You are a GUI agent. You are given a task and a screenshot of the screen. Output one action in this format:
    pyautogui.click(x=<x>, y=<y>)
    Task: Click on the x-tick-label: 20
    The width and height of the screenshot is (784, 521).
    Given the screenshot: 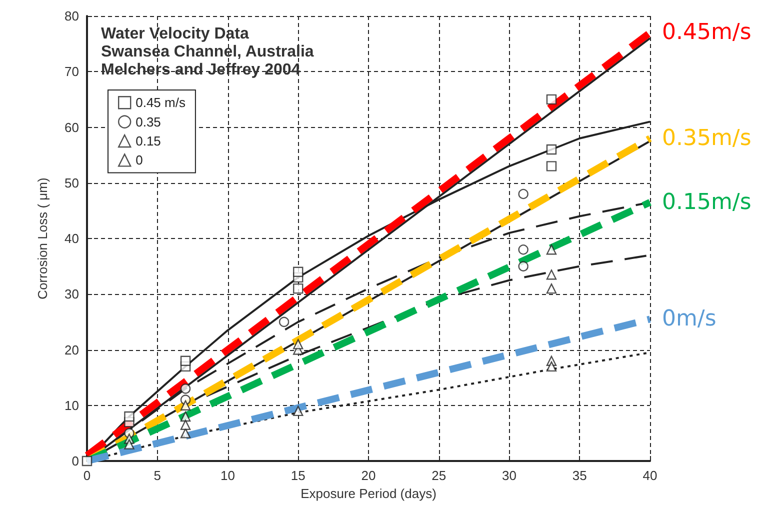 What is the action you would take?
    pyautogui.click(x=368, y=475)
    